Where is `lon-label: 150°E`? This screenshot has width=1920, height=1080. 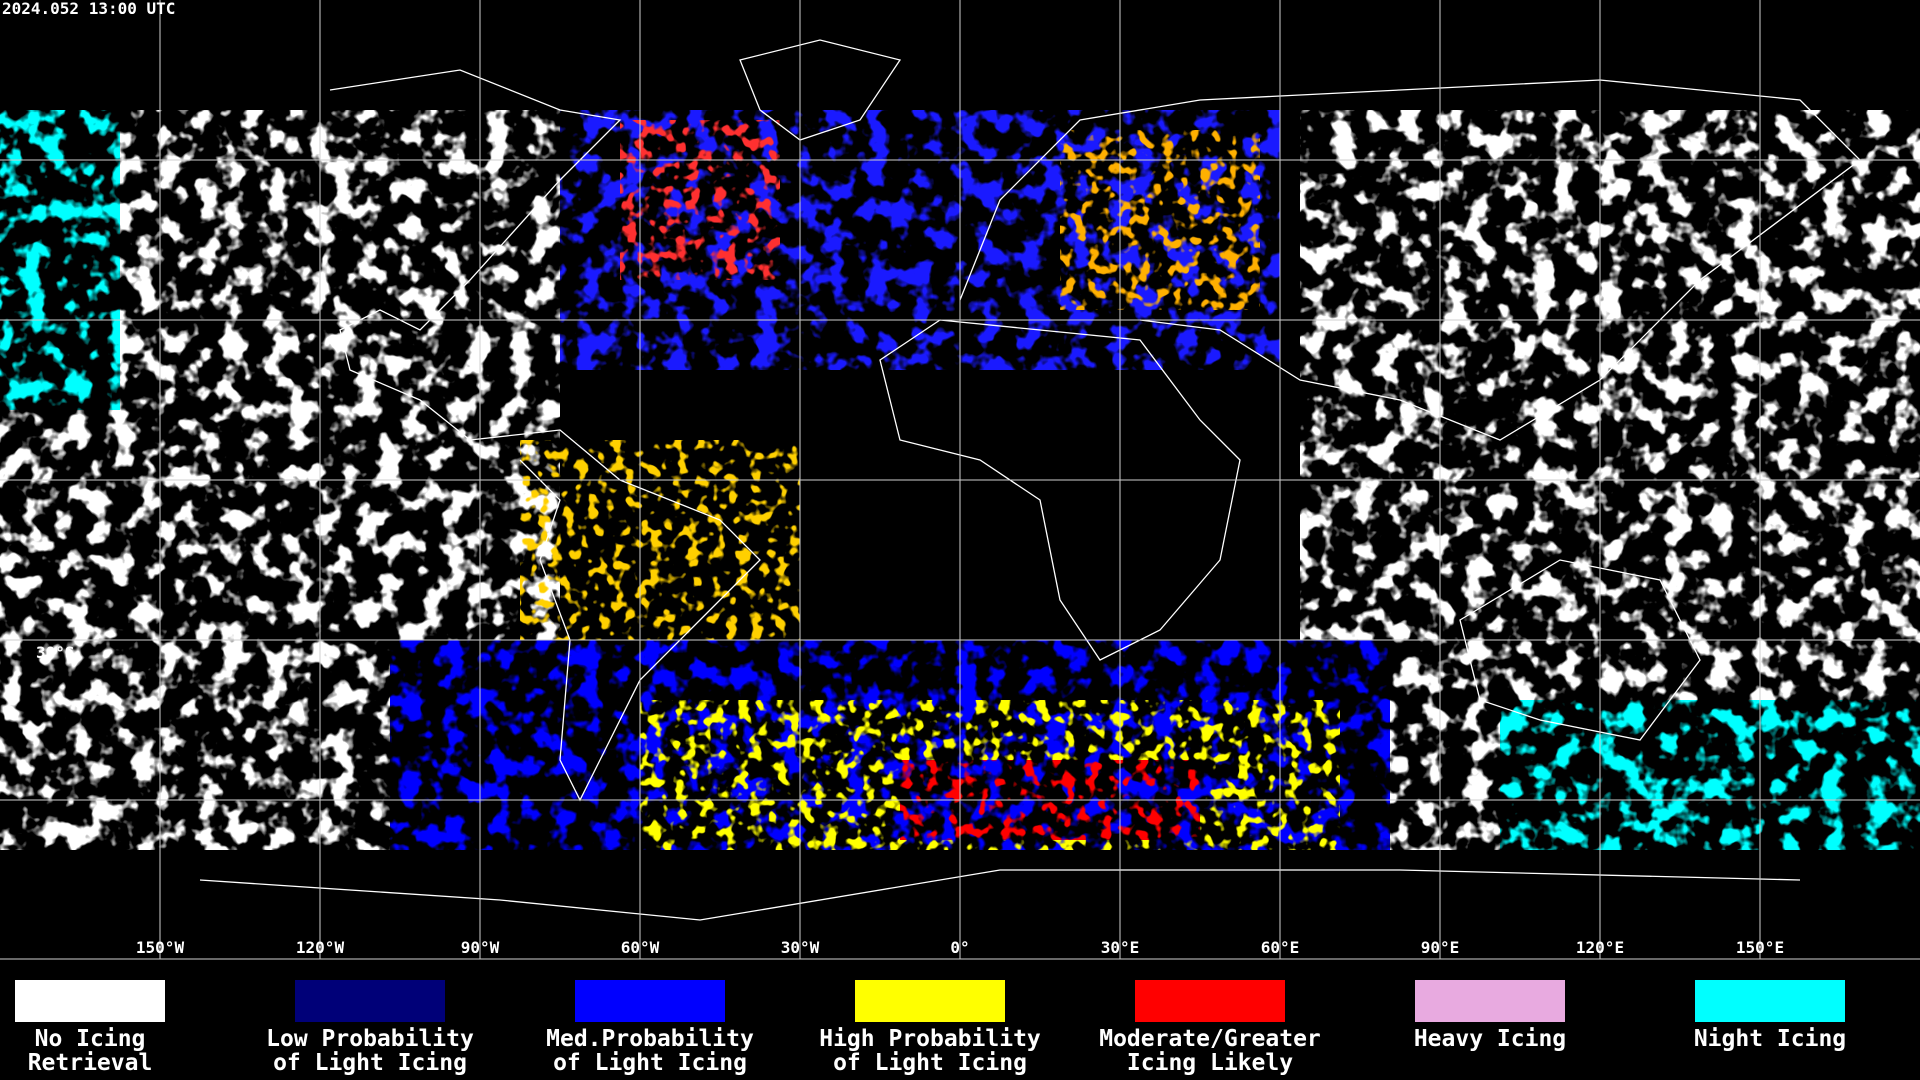 lon-label: 150°E is located at coordinates (1760, 947).